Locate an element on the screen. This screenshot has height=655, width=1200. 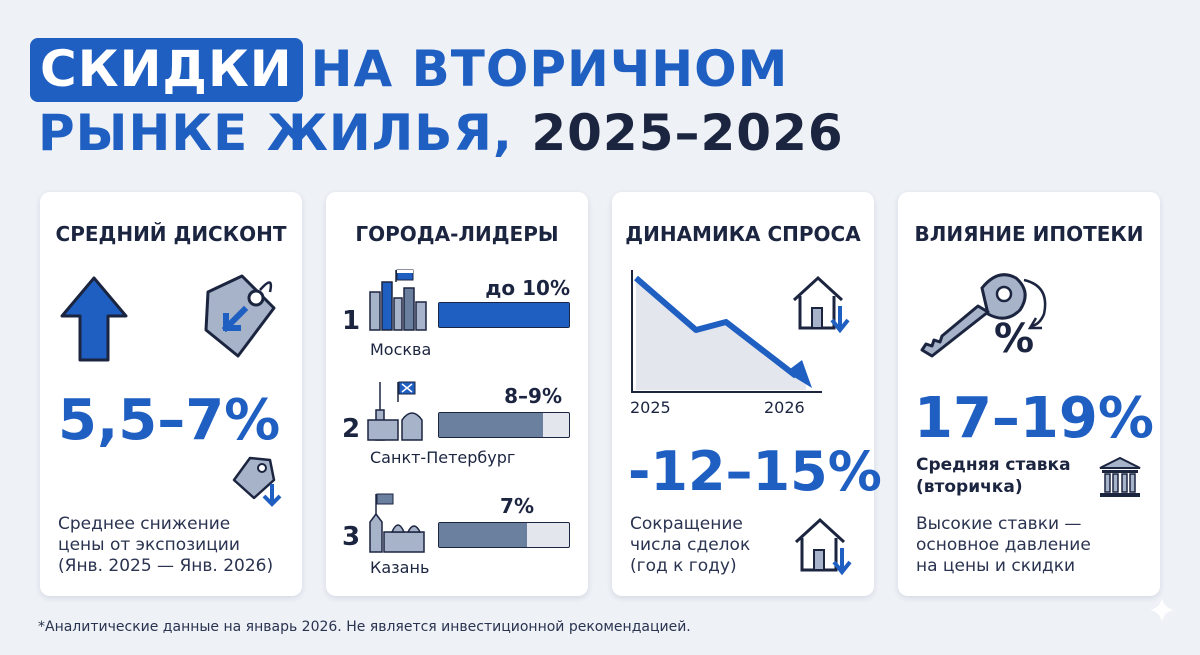
description-line: (год к году) is located at coordinates (683, 566).